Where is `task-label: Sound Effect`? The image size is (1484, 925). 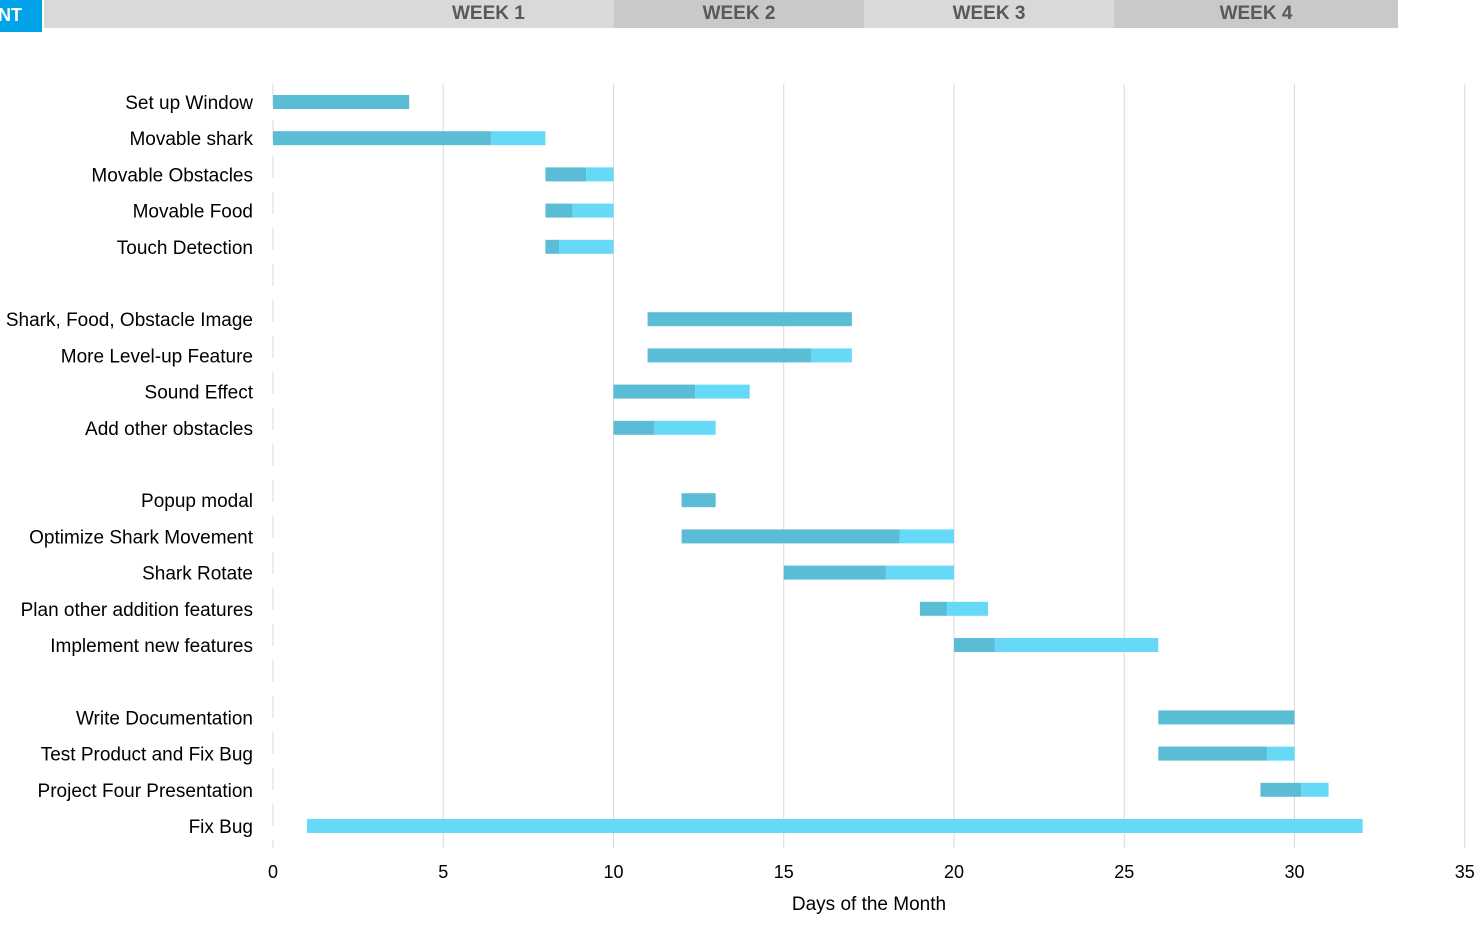
task-label: Sound Effect is located at coordinates (199, 393).